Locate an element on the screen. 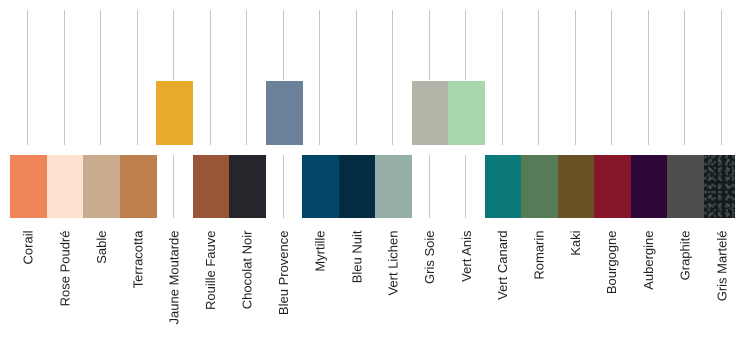  color-option: Bleu Provence is located at coordinates (284, 174).